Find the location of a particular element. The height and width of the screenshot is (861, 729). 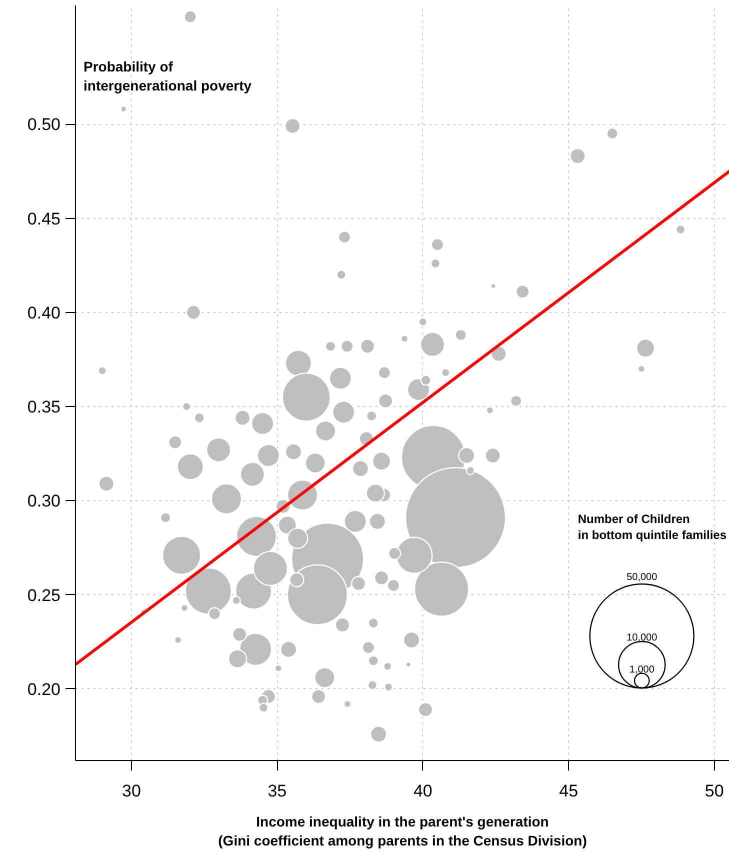

y-tick-label: 0.30 is located at coordinates (44, 501).